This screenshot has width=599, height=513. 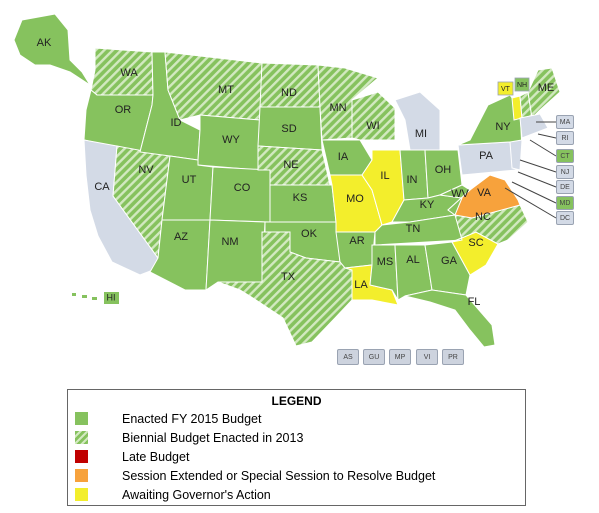 I want to click on territory-vi: VI, so click(x=427, y=357).